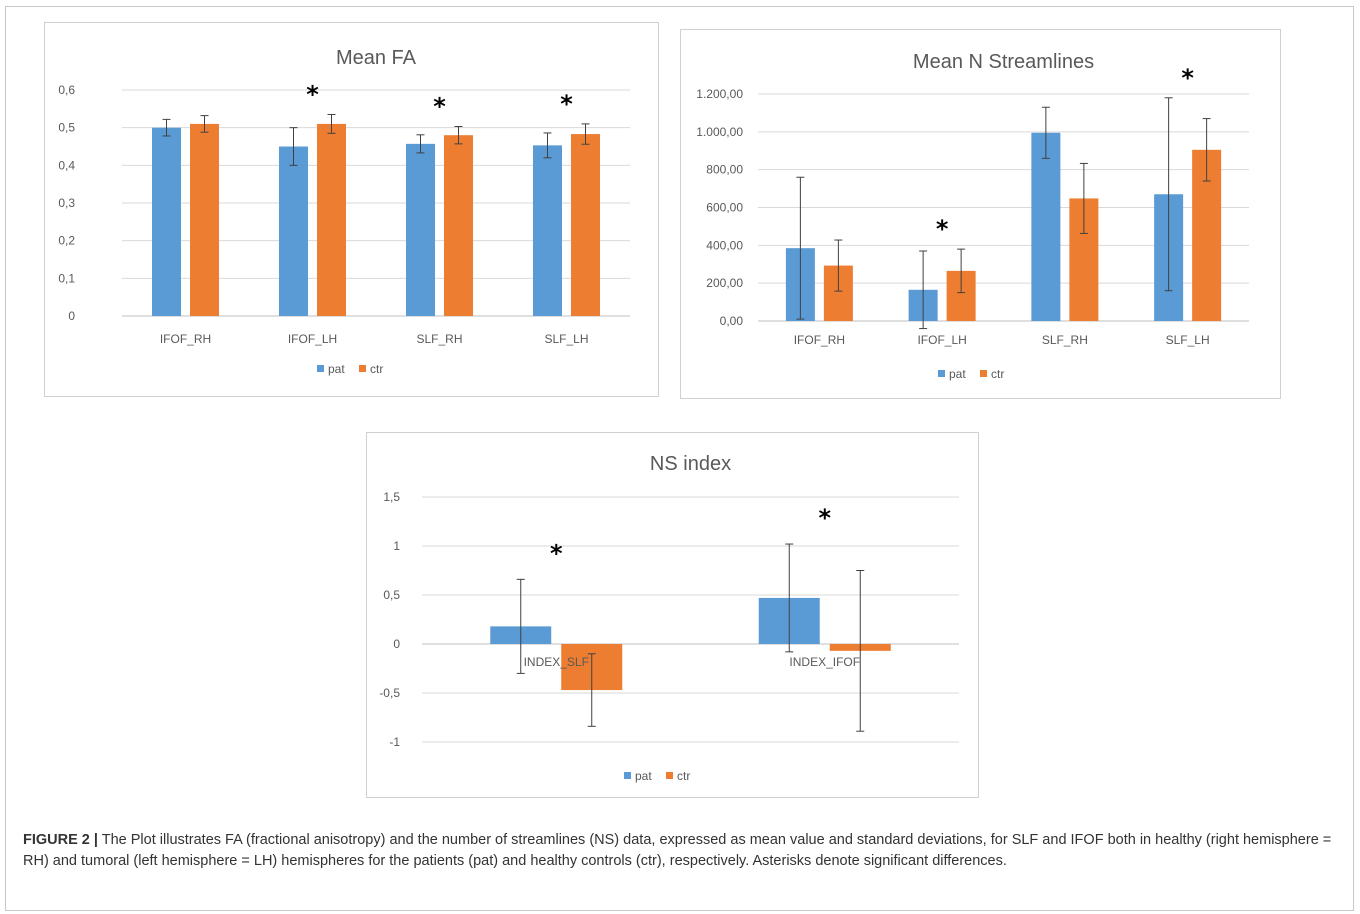 This screenshot has width=1360, height=914. What do you see at coordinates (556, 662) in the screenshot?
I see `x-category-label: INDEX_SLF` at bounding box center [556, 662].